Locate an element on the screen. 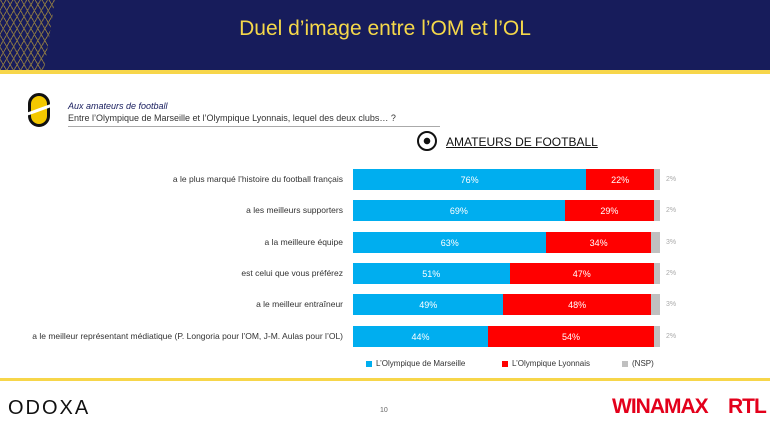 This screenshot has height=430, width=770. data-label: 47% is located at coordinates (581, 273).